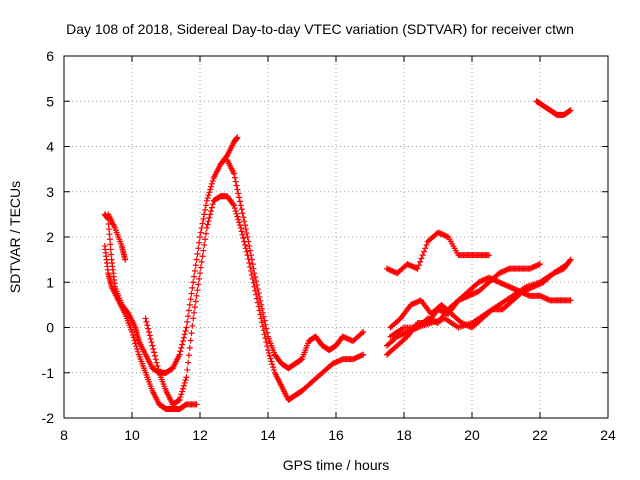 This screenshot has height=480, width=640. Describe the element at coordinates (404, 435) in the screenshot. I see `x-tick-label: 18` at that location.